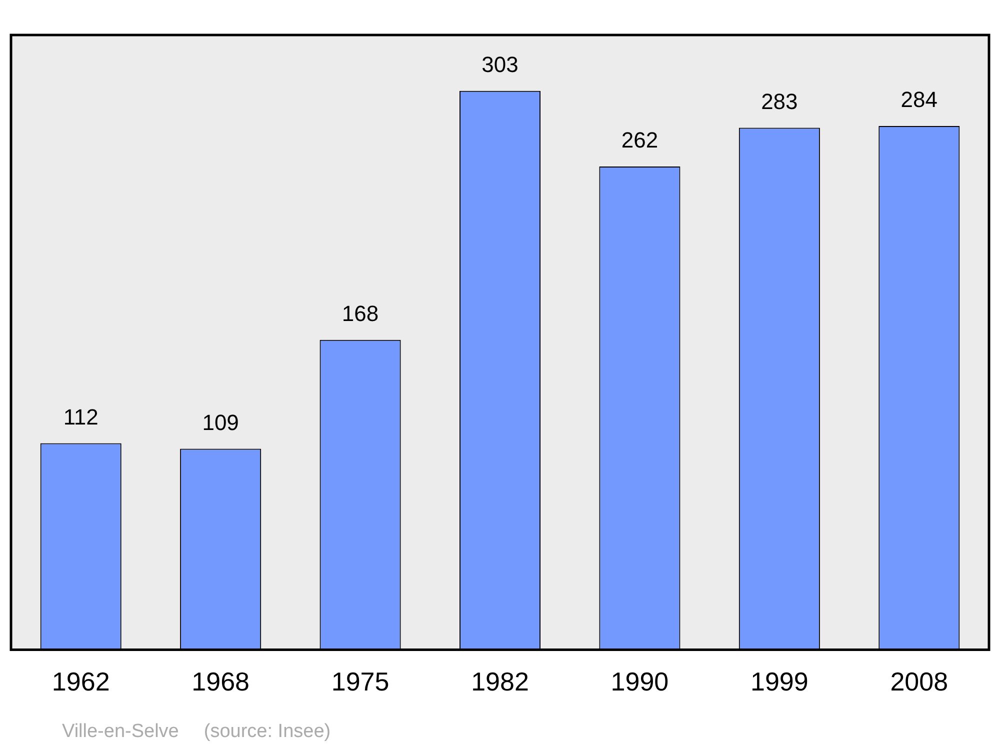 Image resolution: width=1000 pixels, height=747 pixels. I want to click on data-label: 283, so click(779, 101).